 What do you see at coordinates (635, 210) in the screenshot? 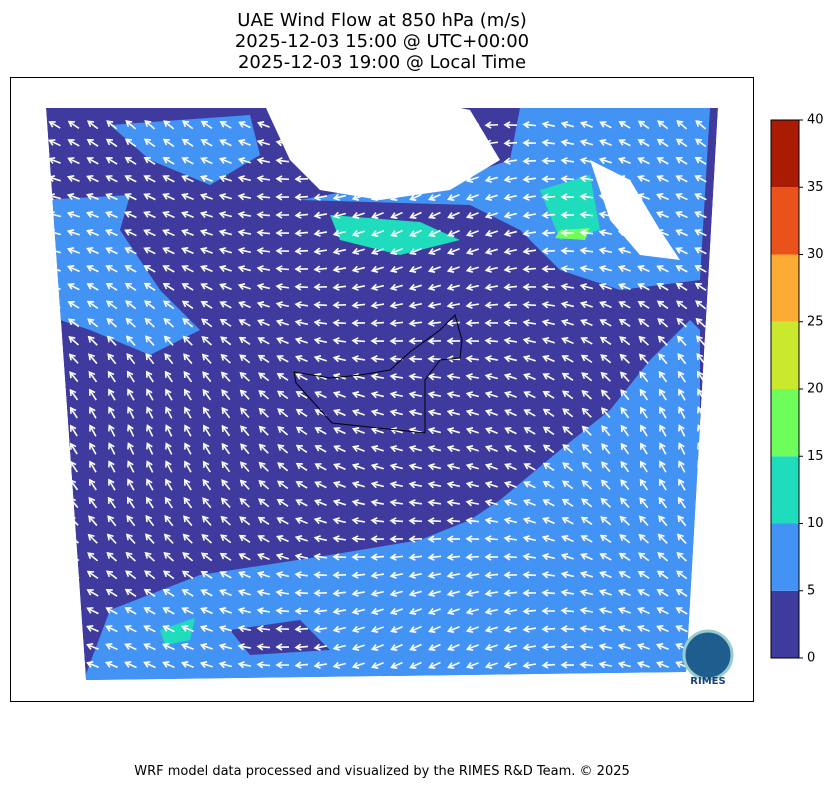
I see `no-data` at bounding box center [635, 210].